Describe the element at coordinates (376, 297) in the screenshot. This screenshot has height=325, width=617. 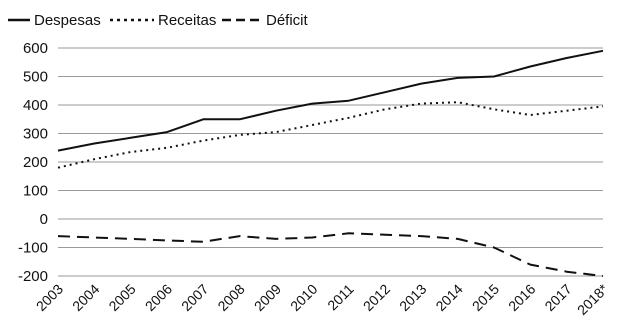
I see `x-tick-label: 2012` at that location.